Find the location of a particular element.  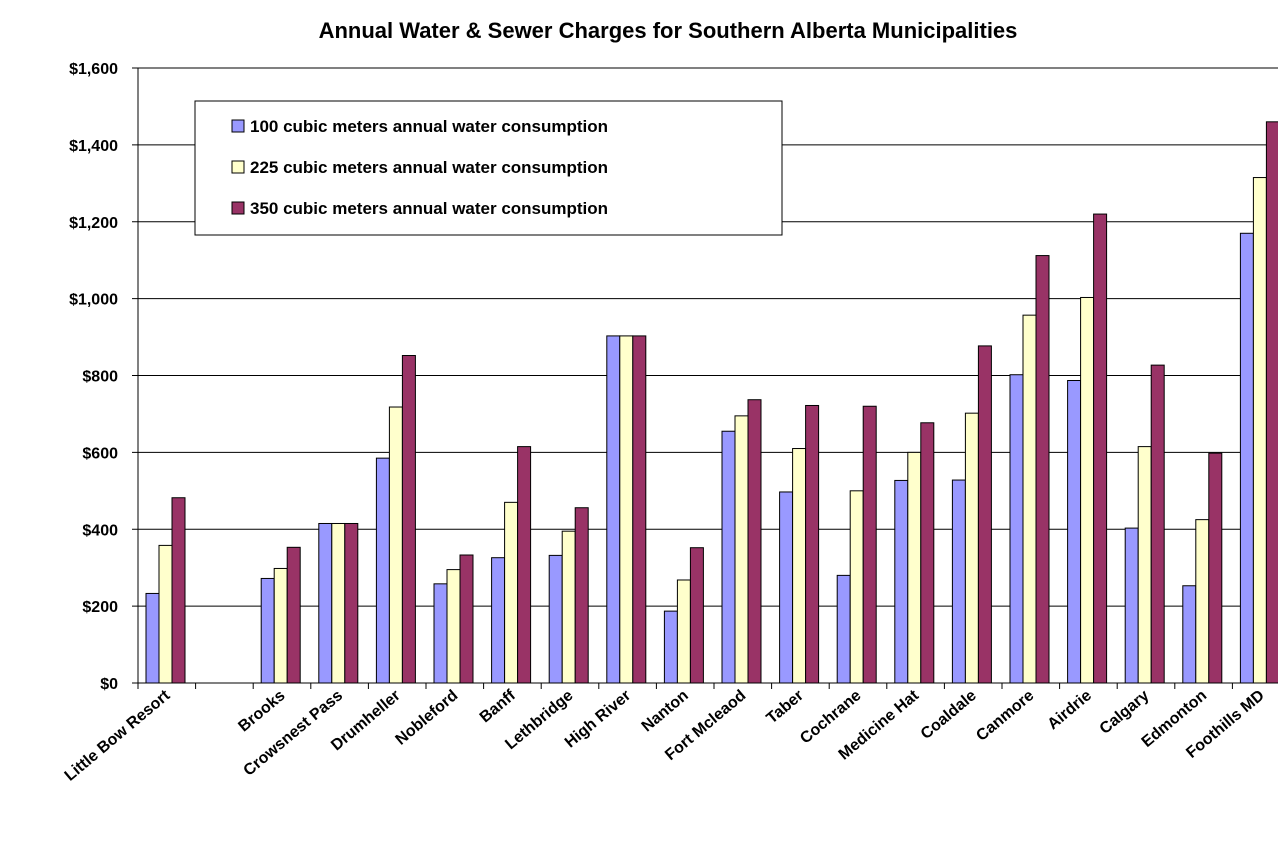

y-tick-label: $400 is located at coordinates (100, 530).